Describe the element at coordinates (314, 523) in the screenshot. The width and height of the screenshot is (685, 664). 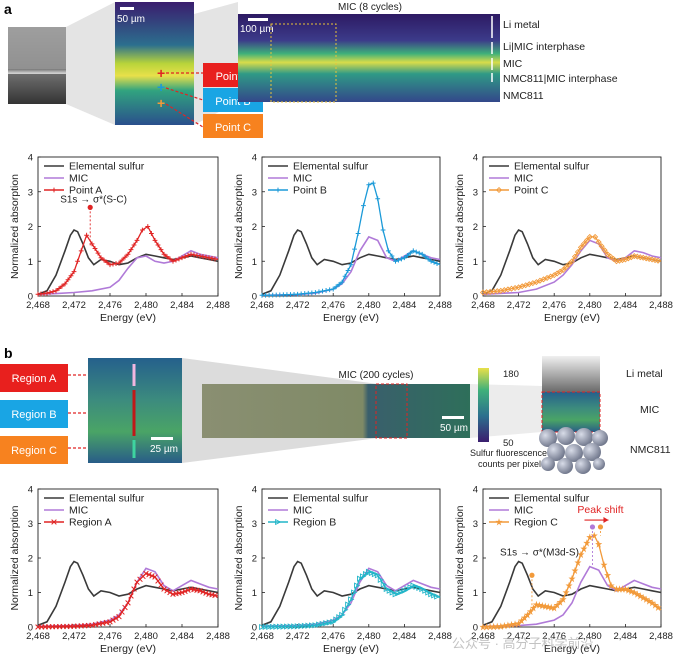
I see `legend-entry: Region B` at that location.